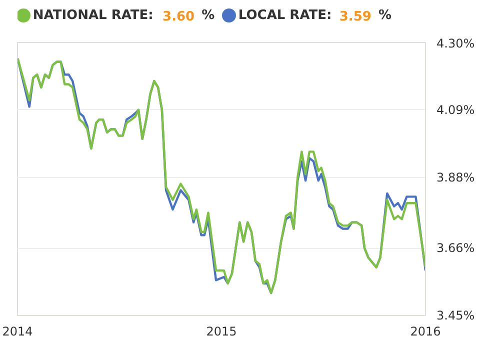 The width and height of the screenshot is (477, 341). What do you see at coordinates (455, 43) in the screenshot?
I see `y-tick-label: 4.30%` at bounding box center [455, 43].